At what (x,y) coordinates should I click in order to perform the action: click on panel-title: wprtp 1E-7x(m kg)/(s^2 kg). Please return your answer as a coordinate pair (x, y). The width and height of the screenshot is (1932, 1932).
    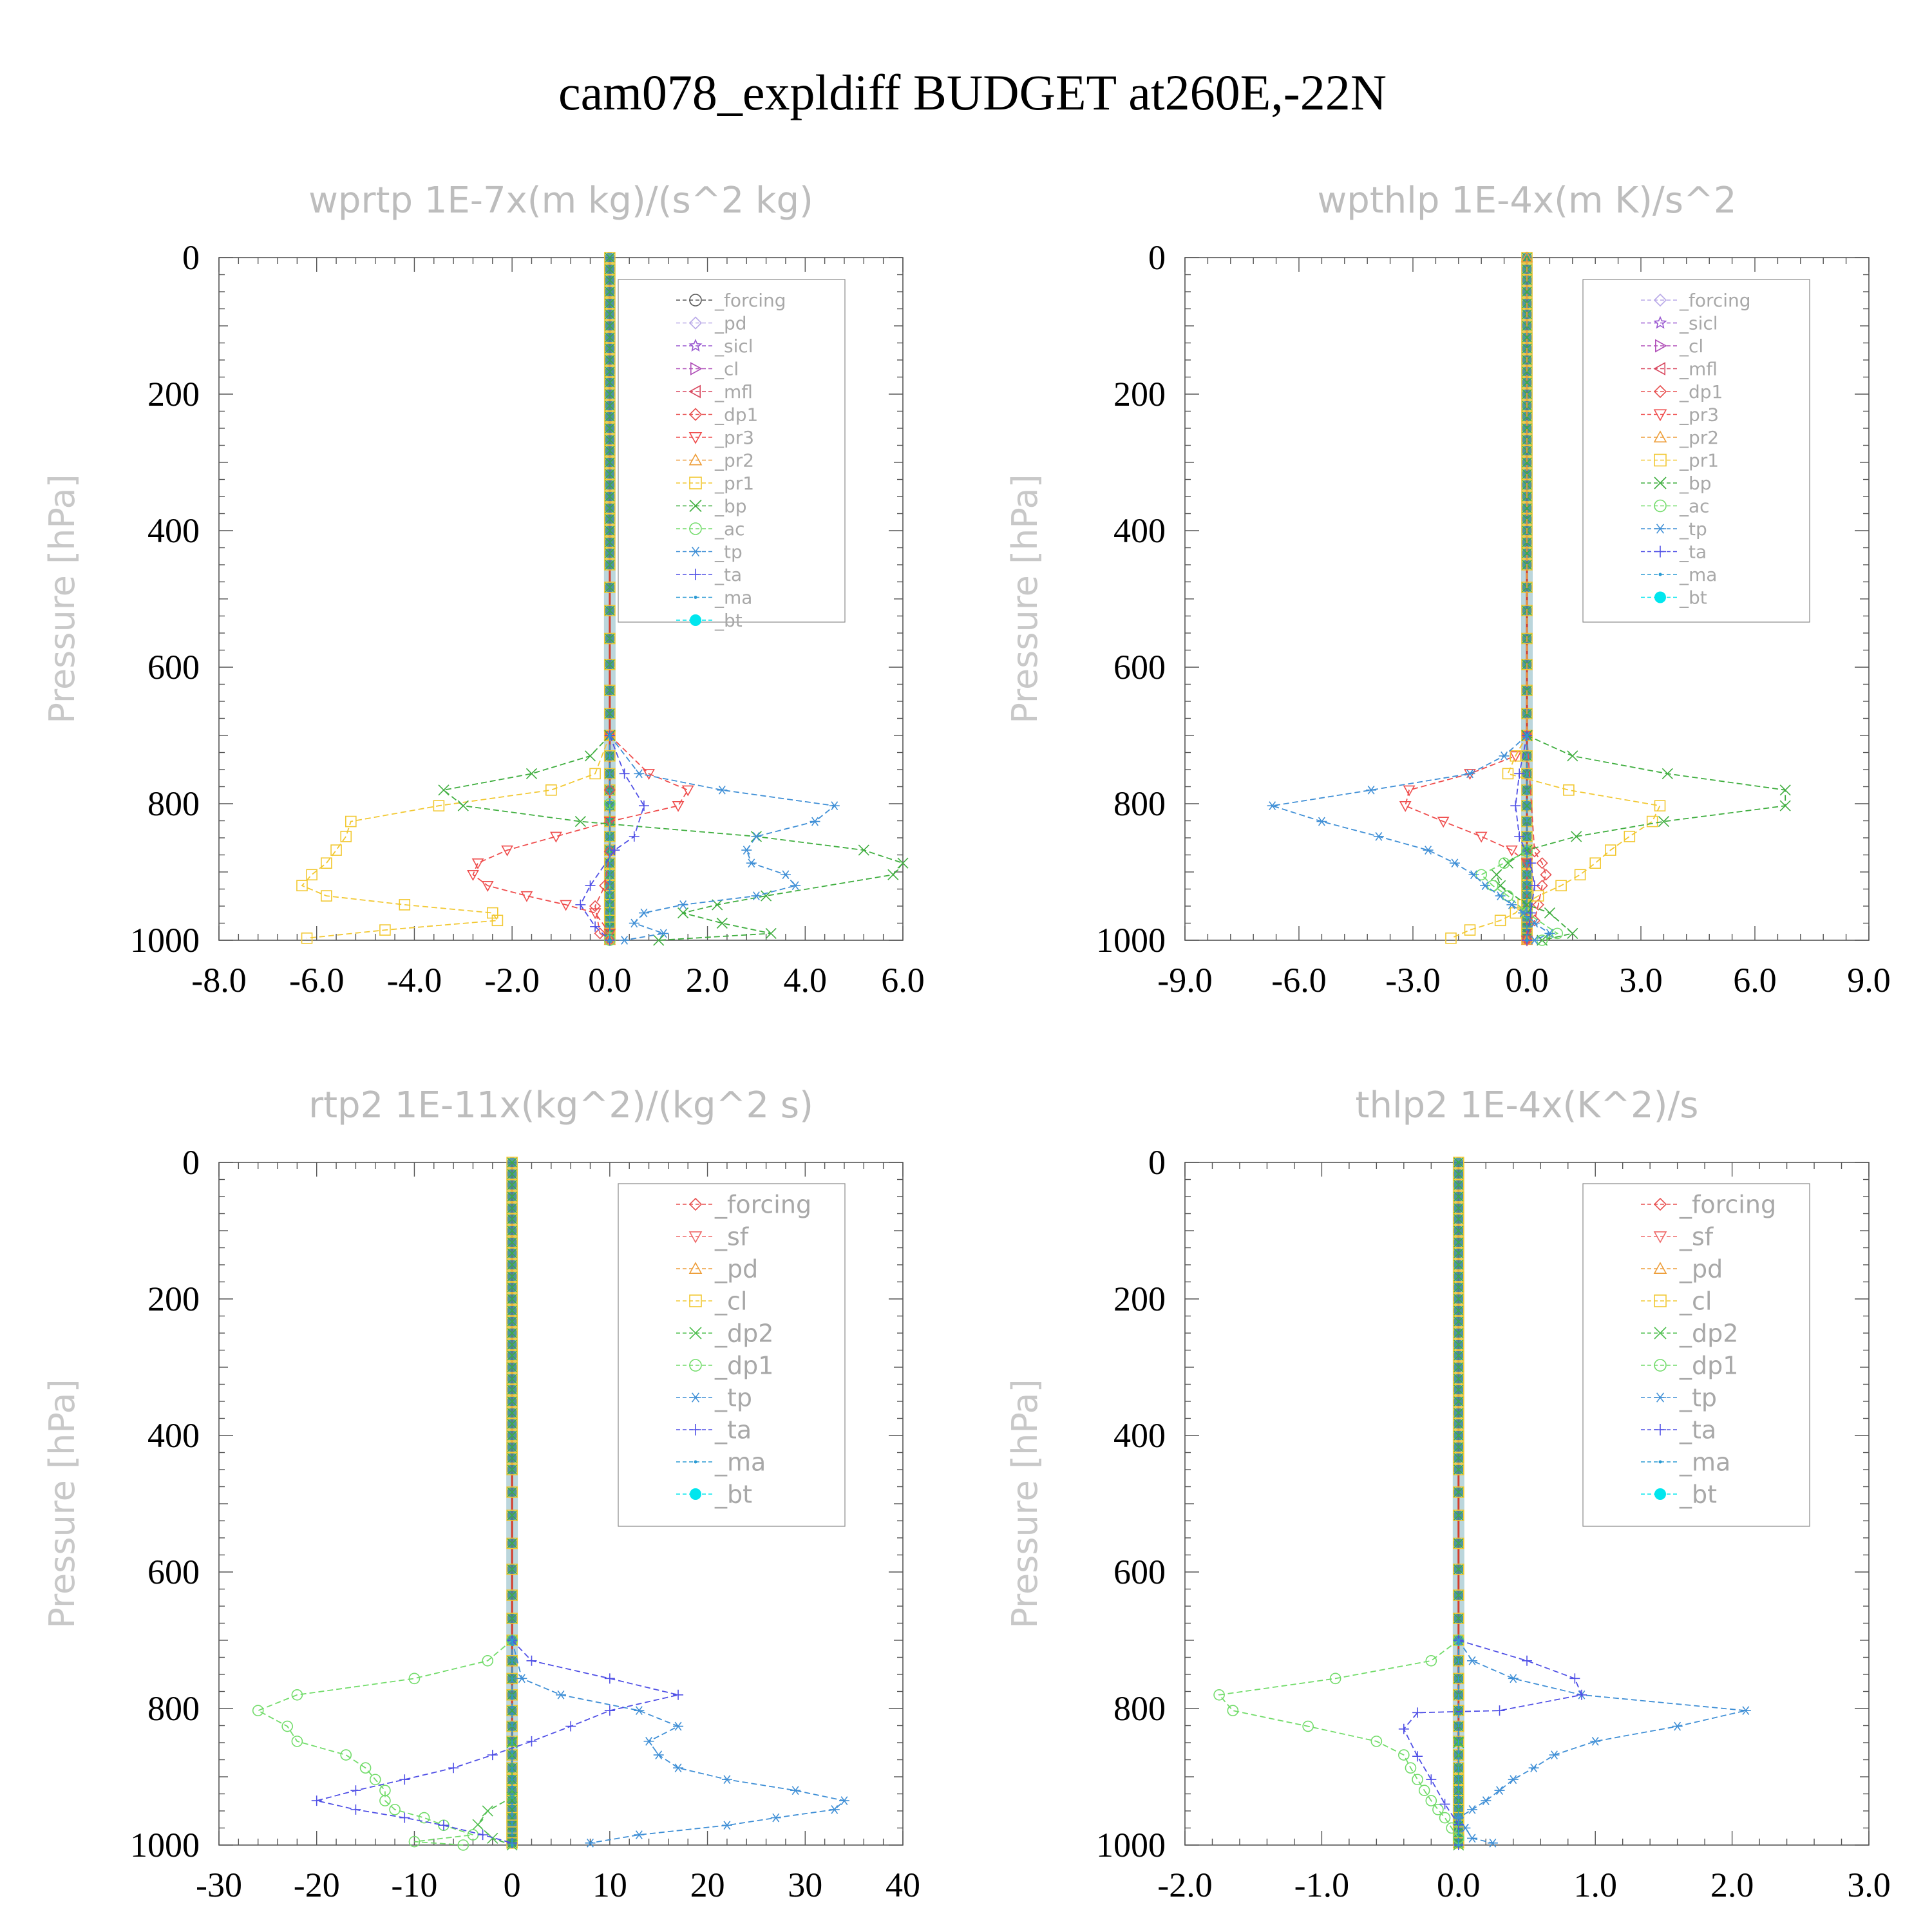
    Looking at the image, I should click on (560, 201).